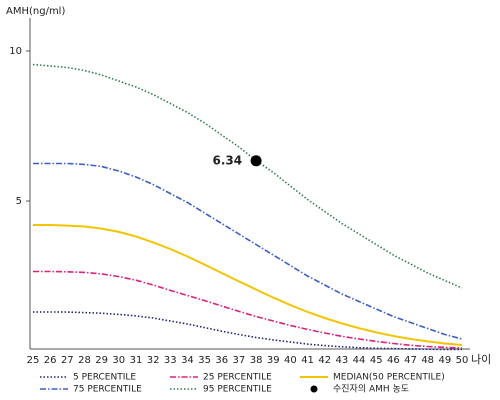 Image resolution: width=500 pixels, height=400 pixels. I want to click on x-tick-label: 30, so click(118, 360).